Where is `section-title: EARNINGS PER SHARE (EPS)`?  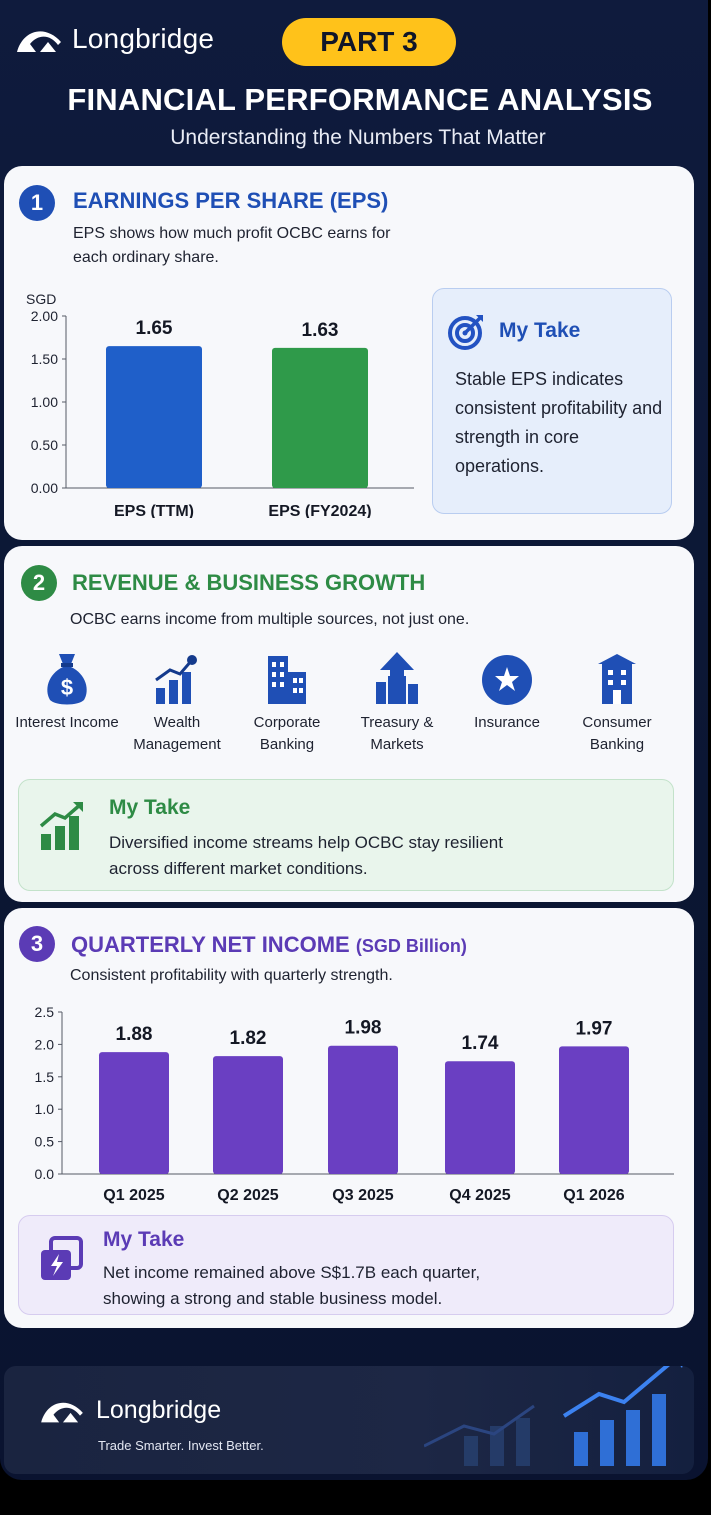
section-title: EARNINGS PER SHARE (EPS) is located at coordinates (231, 200).